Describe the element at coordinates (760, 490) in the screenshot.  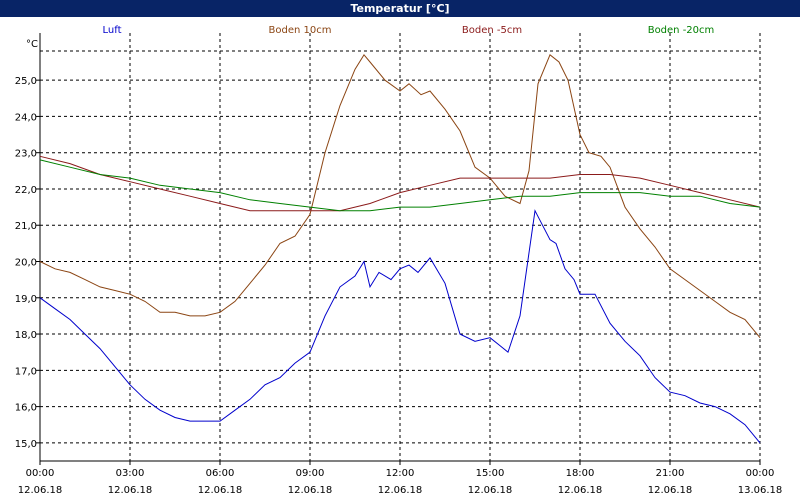
I see `x-tick-date-label: 13.06.18` at that location.